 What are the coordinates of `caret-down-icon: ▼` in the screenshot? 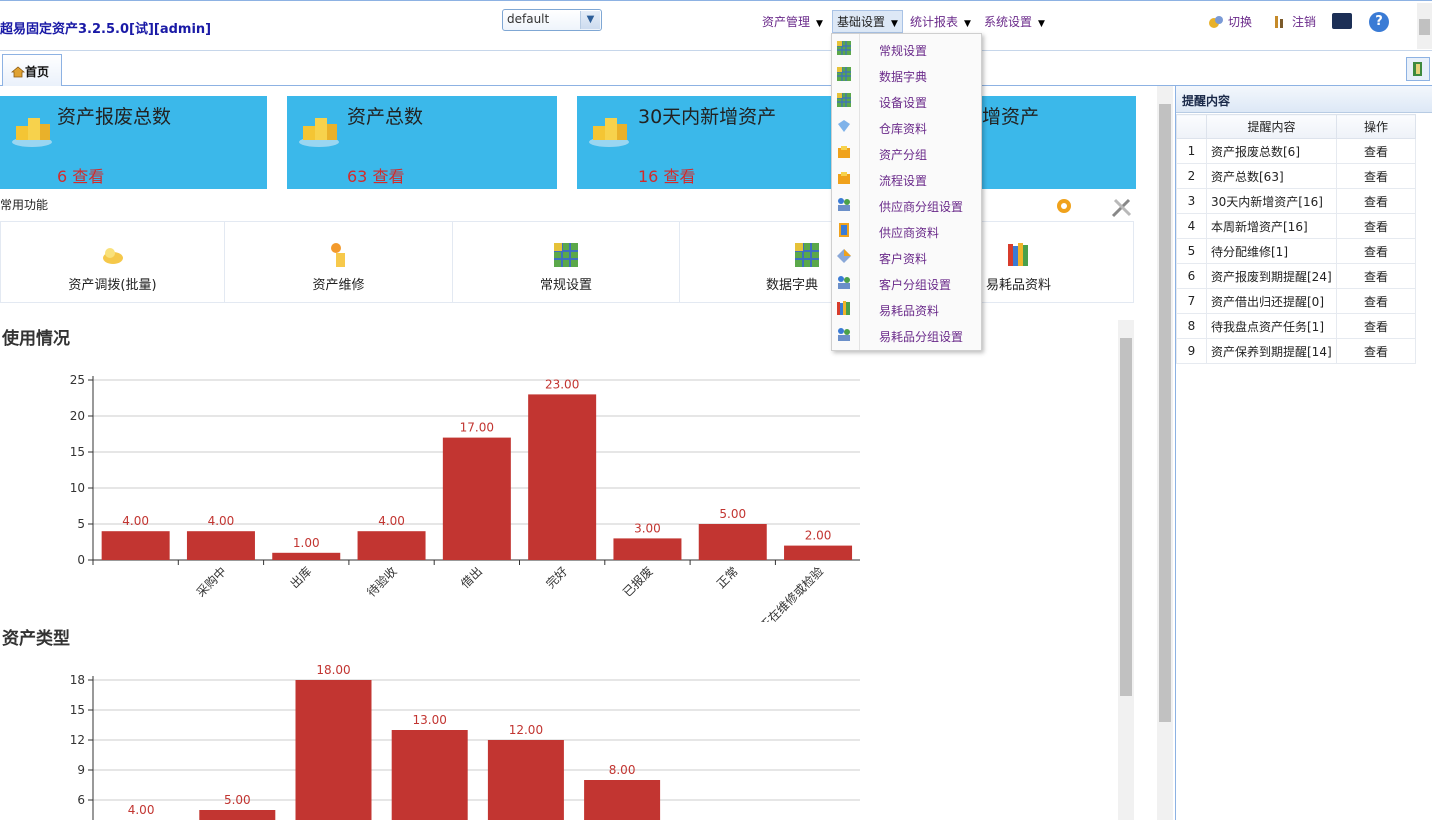 It's located at (894, 24).